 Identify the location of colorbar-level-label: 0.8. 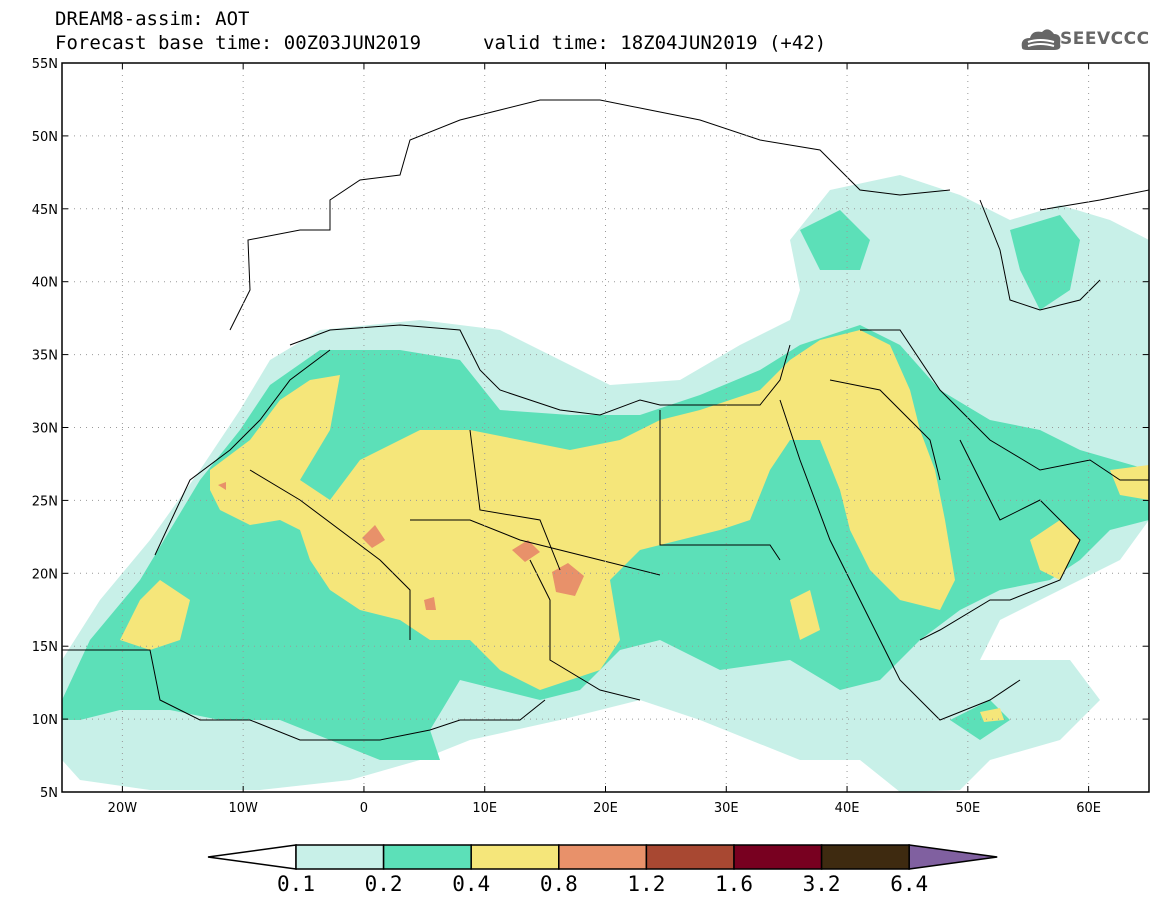
(558, 884).